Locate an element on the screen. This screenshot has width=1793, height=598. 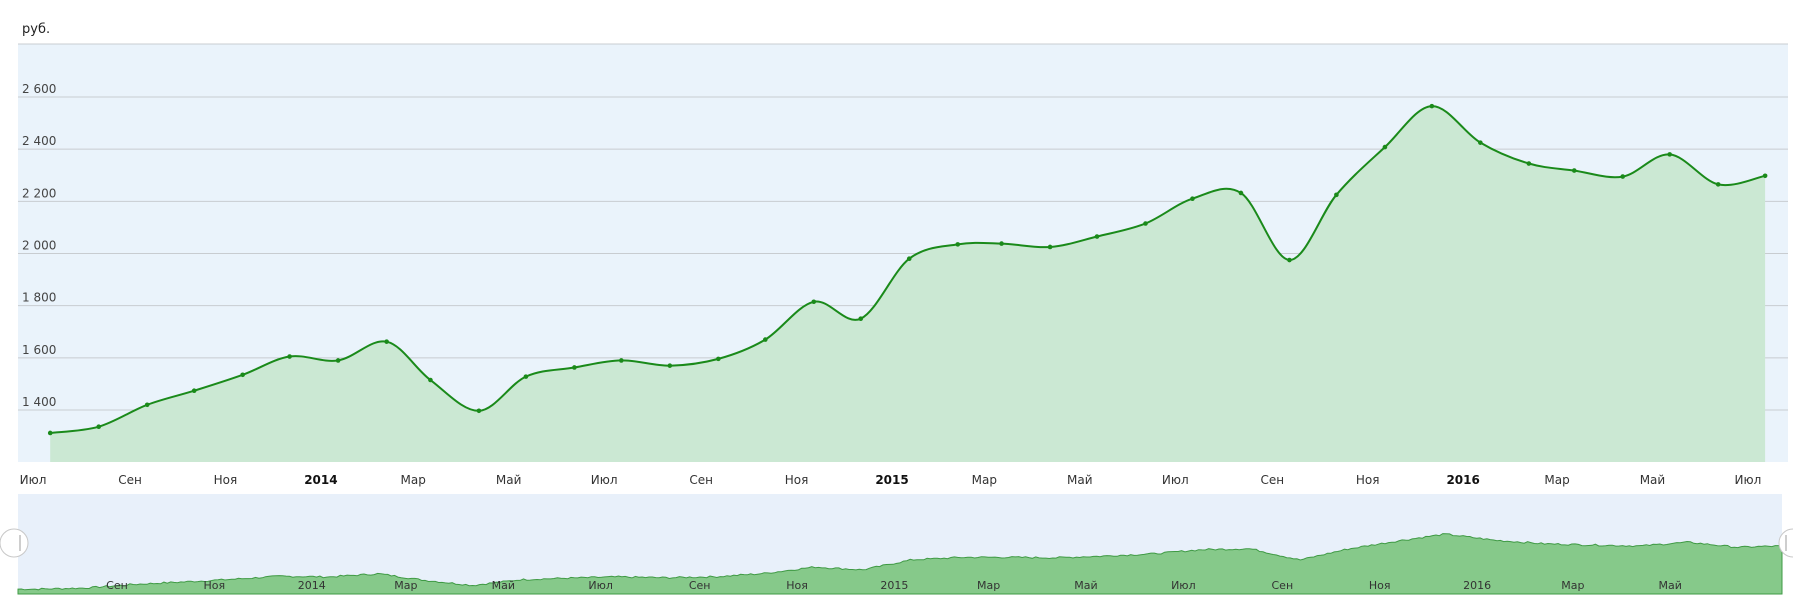
navigator-area is located at coordinates (900, 564).